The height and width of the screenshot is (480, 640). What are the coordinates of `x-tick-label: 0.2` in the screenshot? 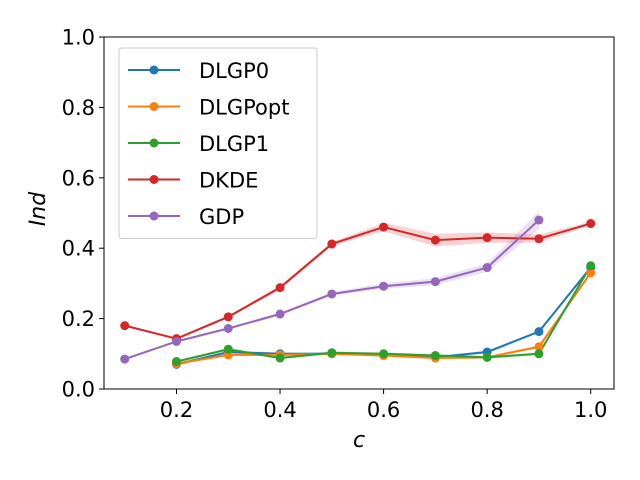 It's located at (176, 410).